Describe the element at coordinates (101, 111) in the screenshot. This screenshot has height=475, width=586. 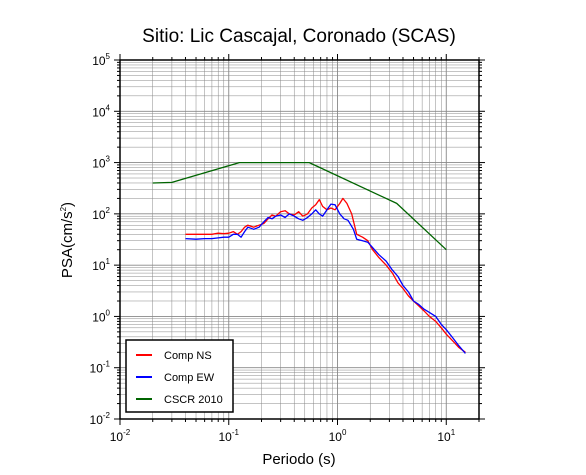
I see `y-tick-label: 10⁴` at that location.